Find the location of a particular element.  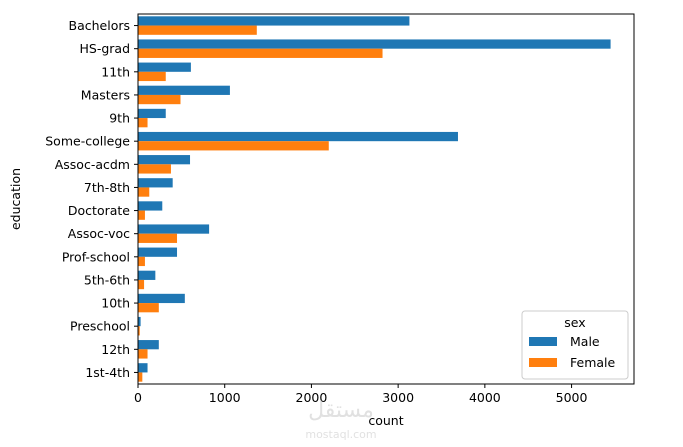

y-tick-label: 10th is located at coordinates (115, 303).